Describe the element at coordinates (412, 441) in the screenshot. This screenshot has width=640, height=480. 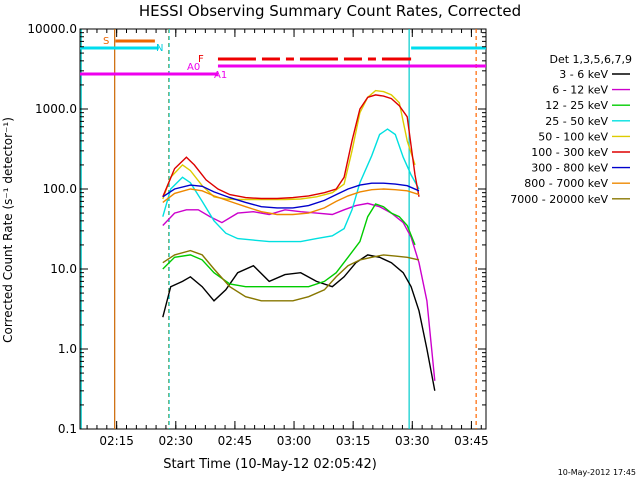
I see `x-tick-label: 03:30` at that location.